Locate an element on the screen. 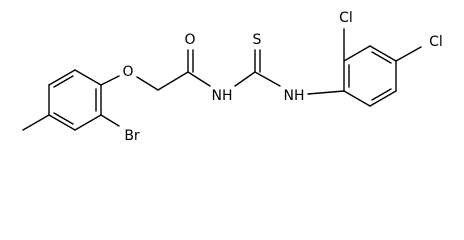 The height and width of the screenshot is (240, 464). atom-label: S is located at coordinates (257, 40).